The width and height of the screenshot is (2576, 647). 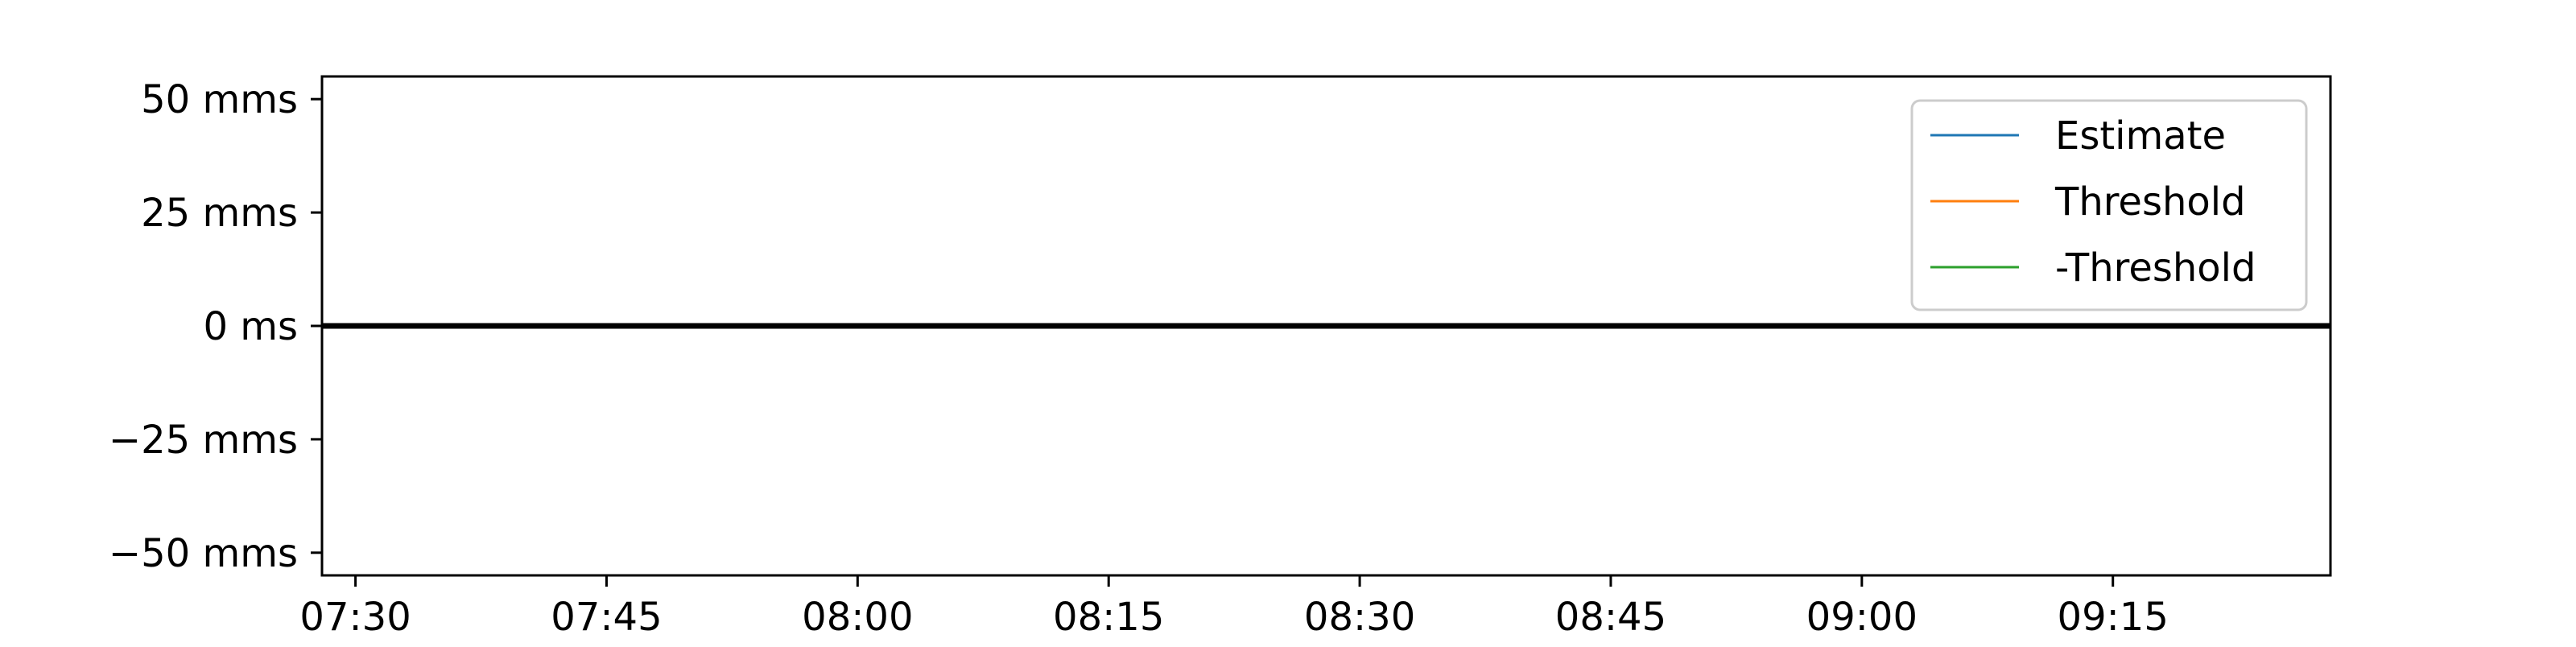 What do you see at coordinates (250, 326) in the screenshot?
I see `y-tick-label: 0 ms` at bounding box center [250, 326].